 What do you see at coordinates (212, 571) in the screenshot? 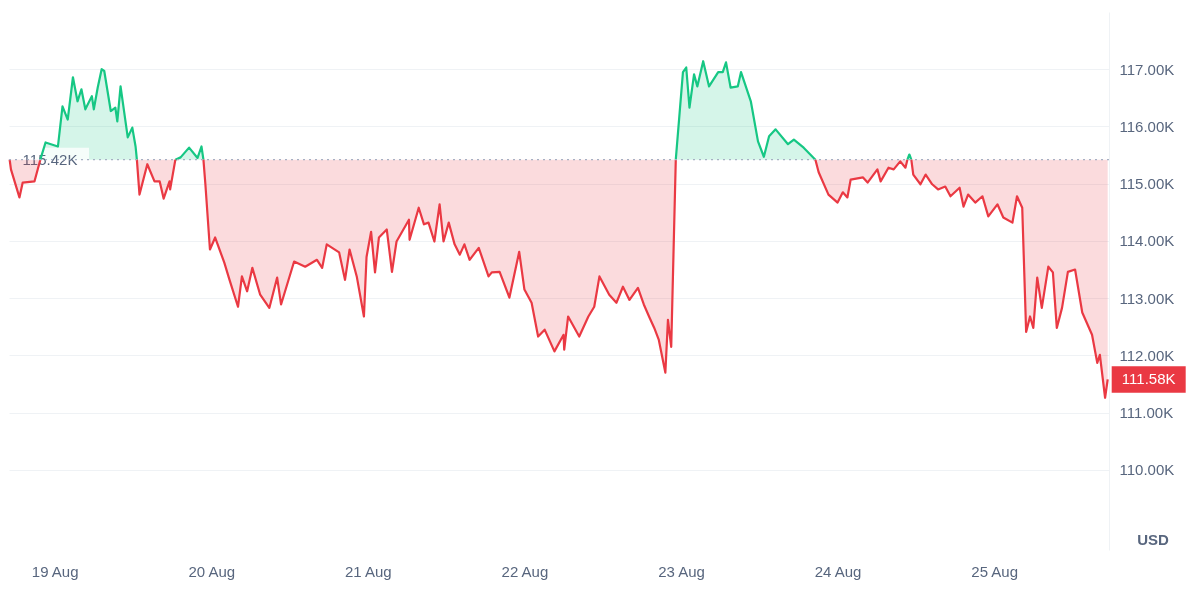
I see `x-tick-label: 20 Aug` at bounding box center [212, 571].